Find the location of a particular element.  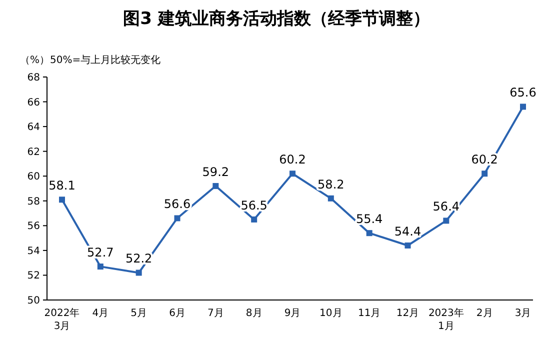

y-axis-title: （%） is located at coordinates (35, 60).